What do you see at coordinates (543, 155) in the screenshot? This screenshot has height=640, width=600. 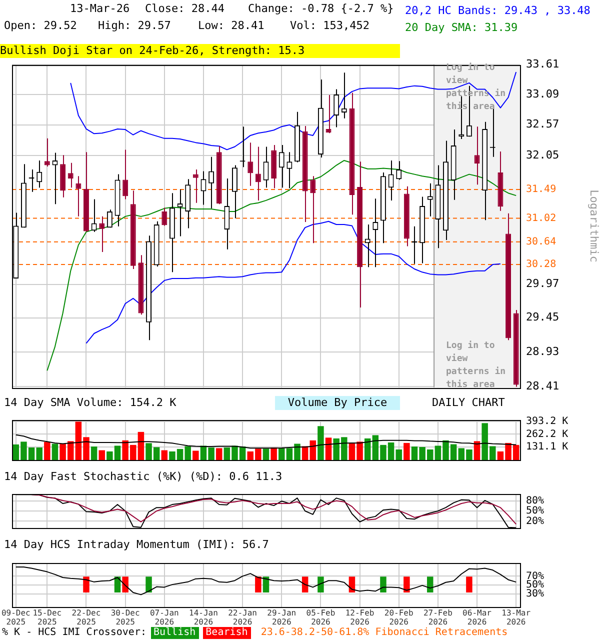 I see `y-tick-label: 32.05` at bounding box center [543, 155].